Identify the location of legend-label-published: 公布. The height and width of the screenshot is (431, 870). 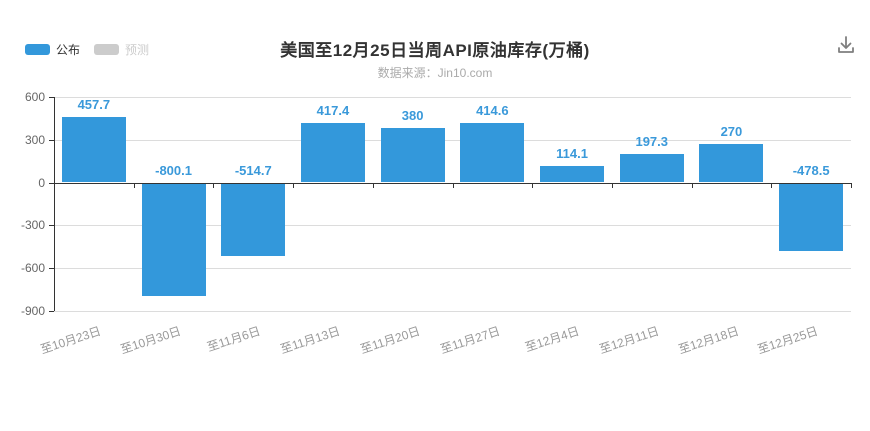
(68, 50).